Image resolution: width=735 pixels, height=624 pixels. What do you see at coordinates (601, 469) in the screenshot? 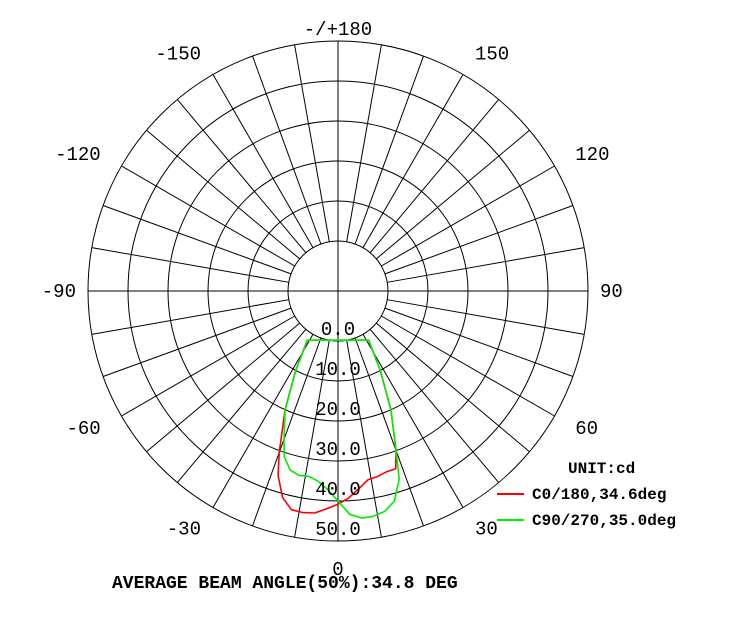
I see `unit-label: UNIT:cd` at bounding box center [601, 469].